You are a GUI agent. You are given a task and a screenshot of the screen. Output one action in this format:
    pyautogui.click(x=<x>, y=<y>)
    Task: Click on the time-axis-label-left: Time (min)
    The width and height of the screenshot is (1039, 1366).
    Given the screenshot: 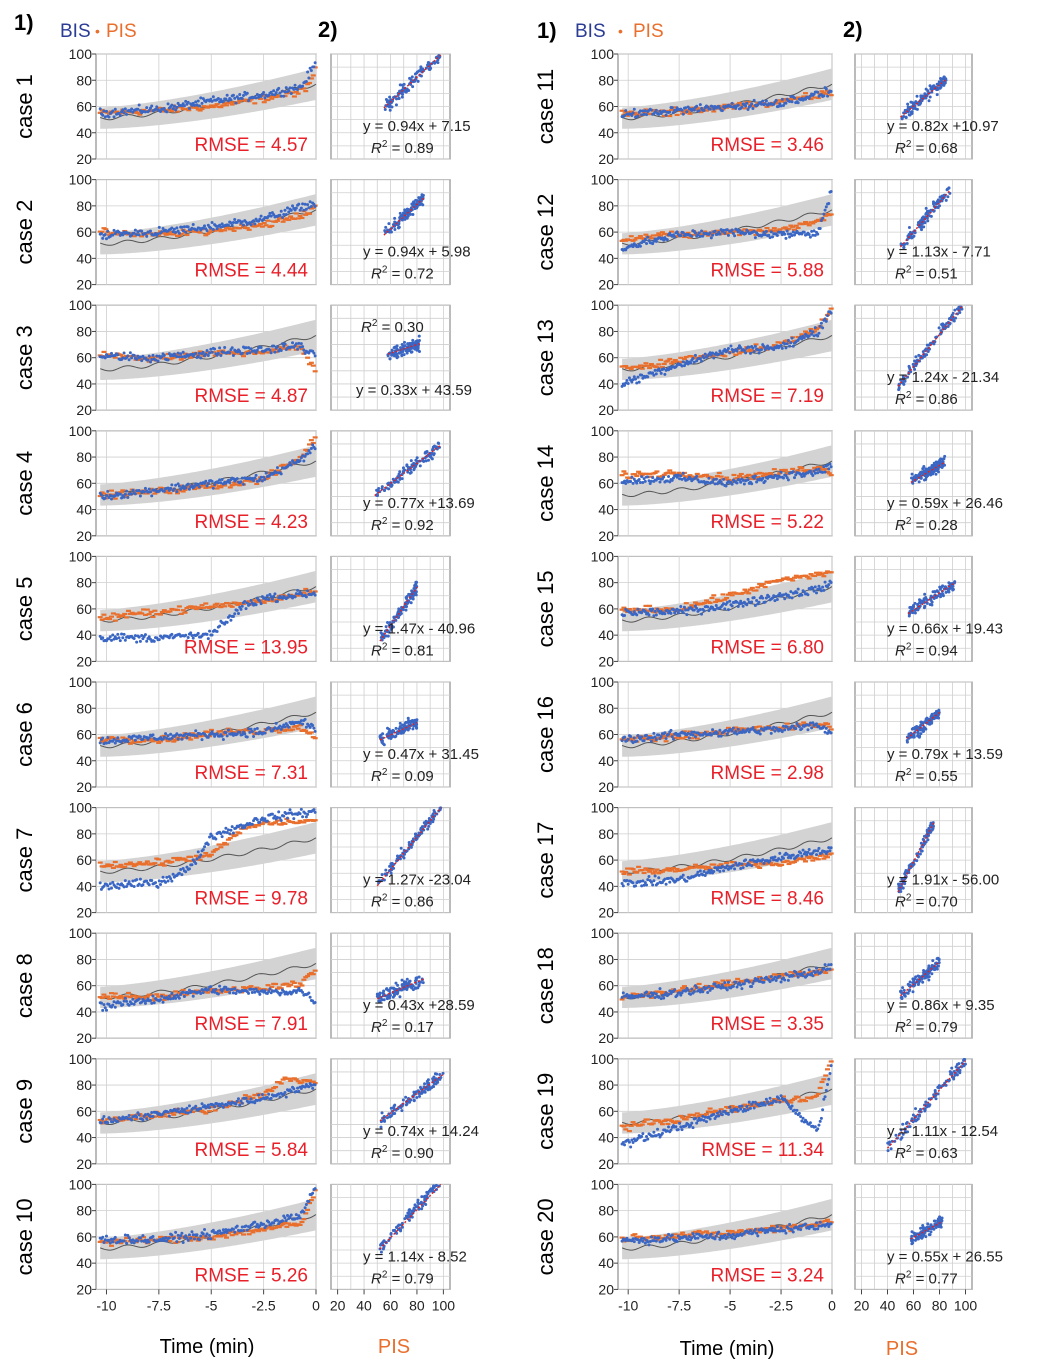 What is the action you would take?
    pyautogui.click(x=207, y=1347)
    